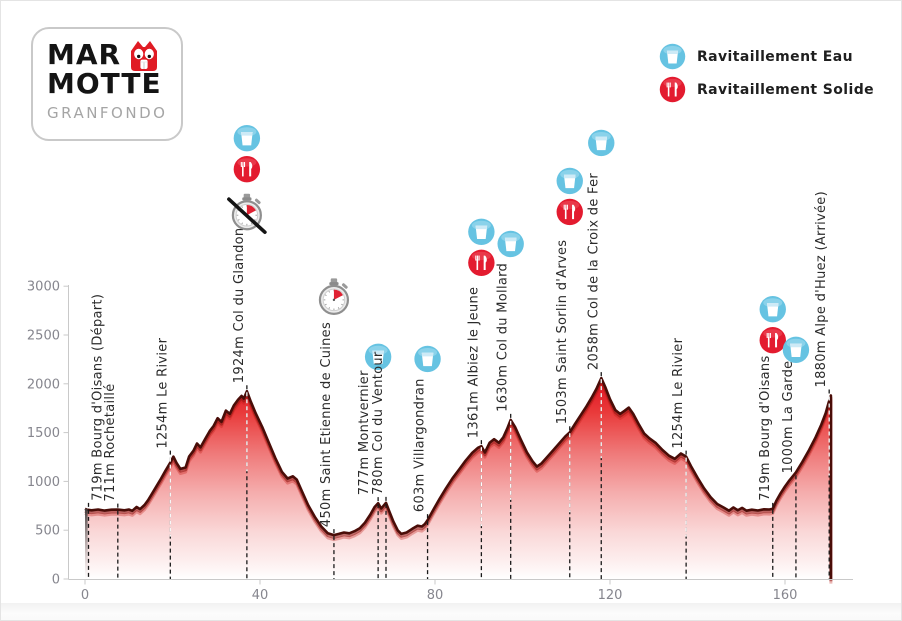 The height and width of the screenshot is (621, 902). What do you see at coordinates (43, 433) in the screenshot?
I see `y-tick-label: 1500` at bounding box center [43, 433].